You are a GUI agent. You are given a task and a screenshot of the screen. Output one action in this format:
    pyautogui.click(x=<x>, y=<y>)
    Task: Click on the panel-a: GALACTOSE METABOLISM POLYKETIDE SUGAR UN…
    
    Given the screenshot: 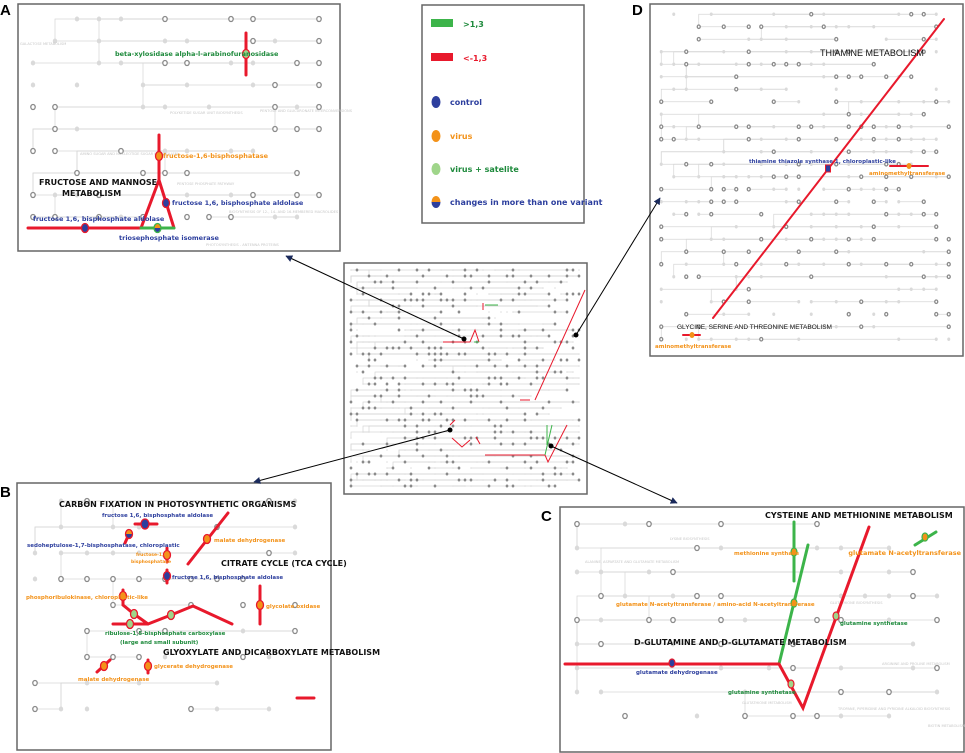 What is the action you would take?
    pyautogui.click(x=186, y=139)
    